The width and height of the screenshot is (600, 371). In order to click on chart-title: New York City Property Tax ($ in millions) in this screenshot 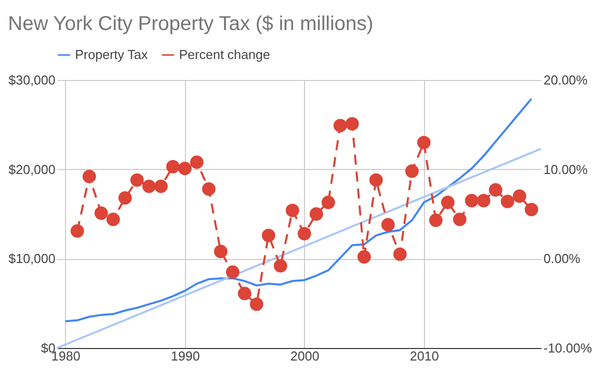, I will do `click(191, 24)`.